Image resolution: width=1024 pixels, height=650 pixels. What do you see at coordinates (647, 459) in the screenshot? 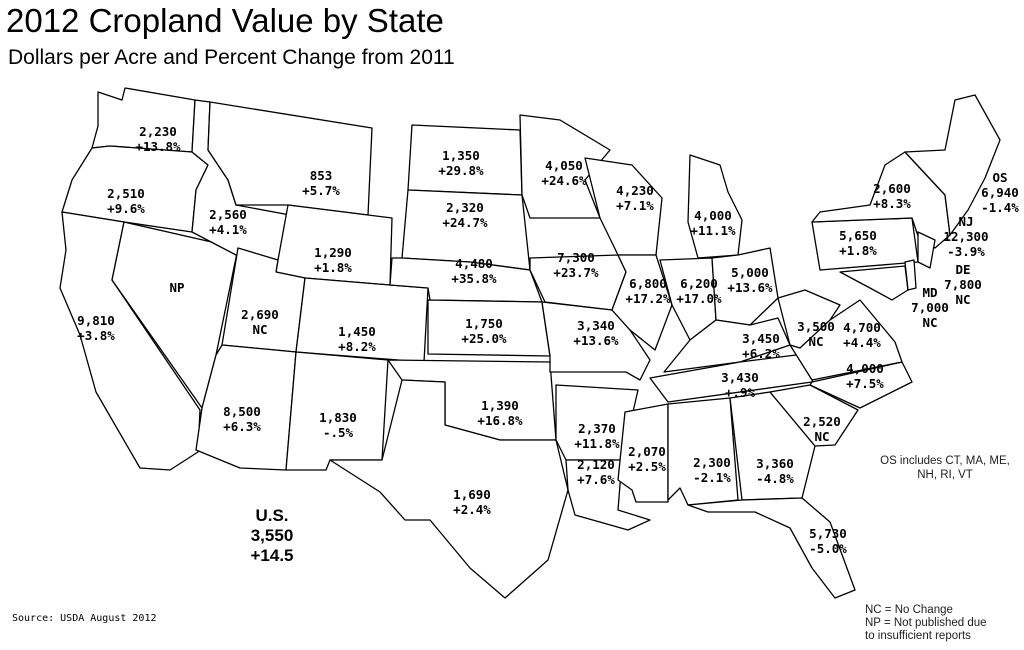
I see `state-label-ms: 2,070 +2.5%` at bounding box center [647, 459].